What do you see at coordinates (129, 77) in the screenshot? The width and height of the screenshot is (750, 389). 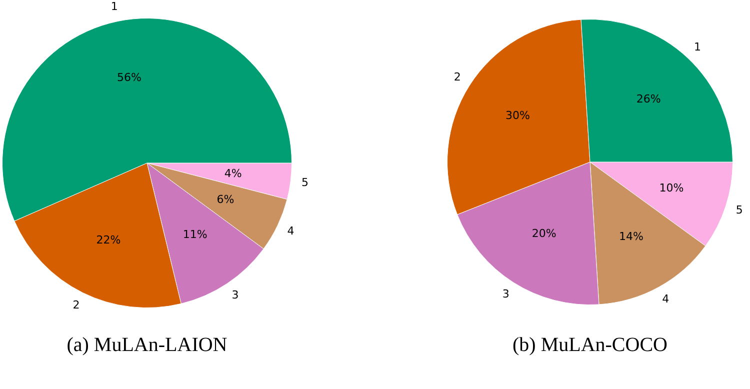 I see `data-label: 56%` at bounding box center [129, 77].